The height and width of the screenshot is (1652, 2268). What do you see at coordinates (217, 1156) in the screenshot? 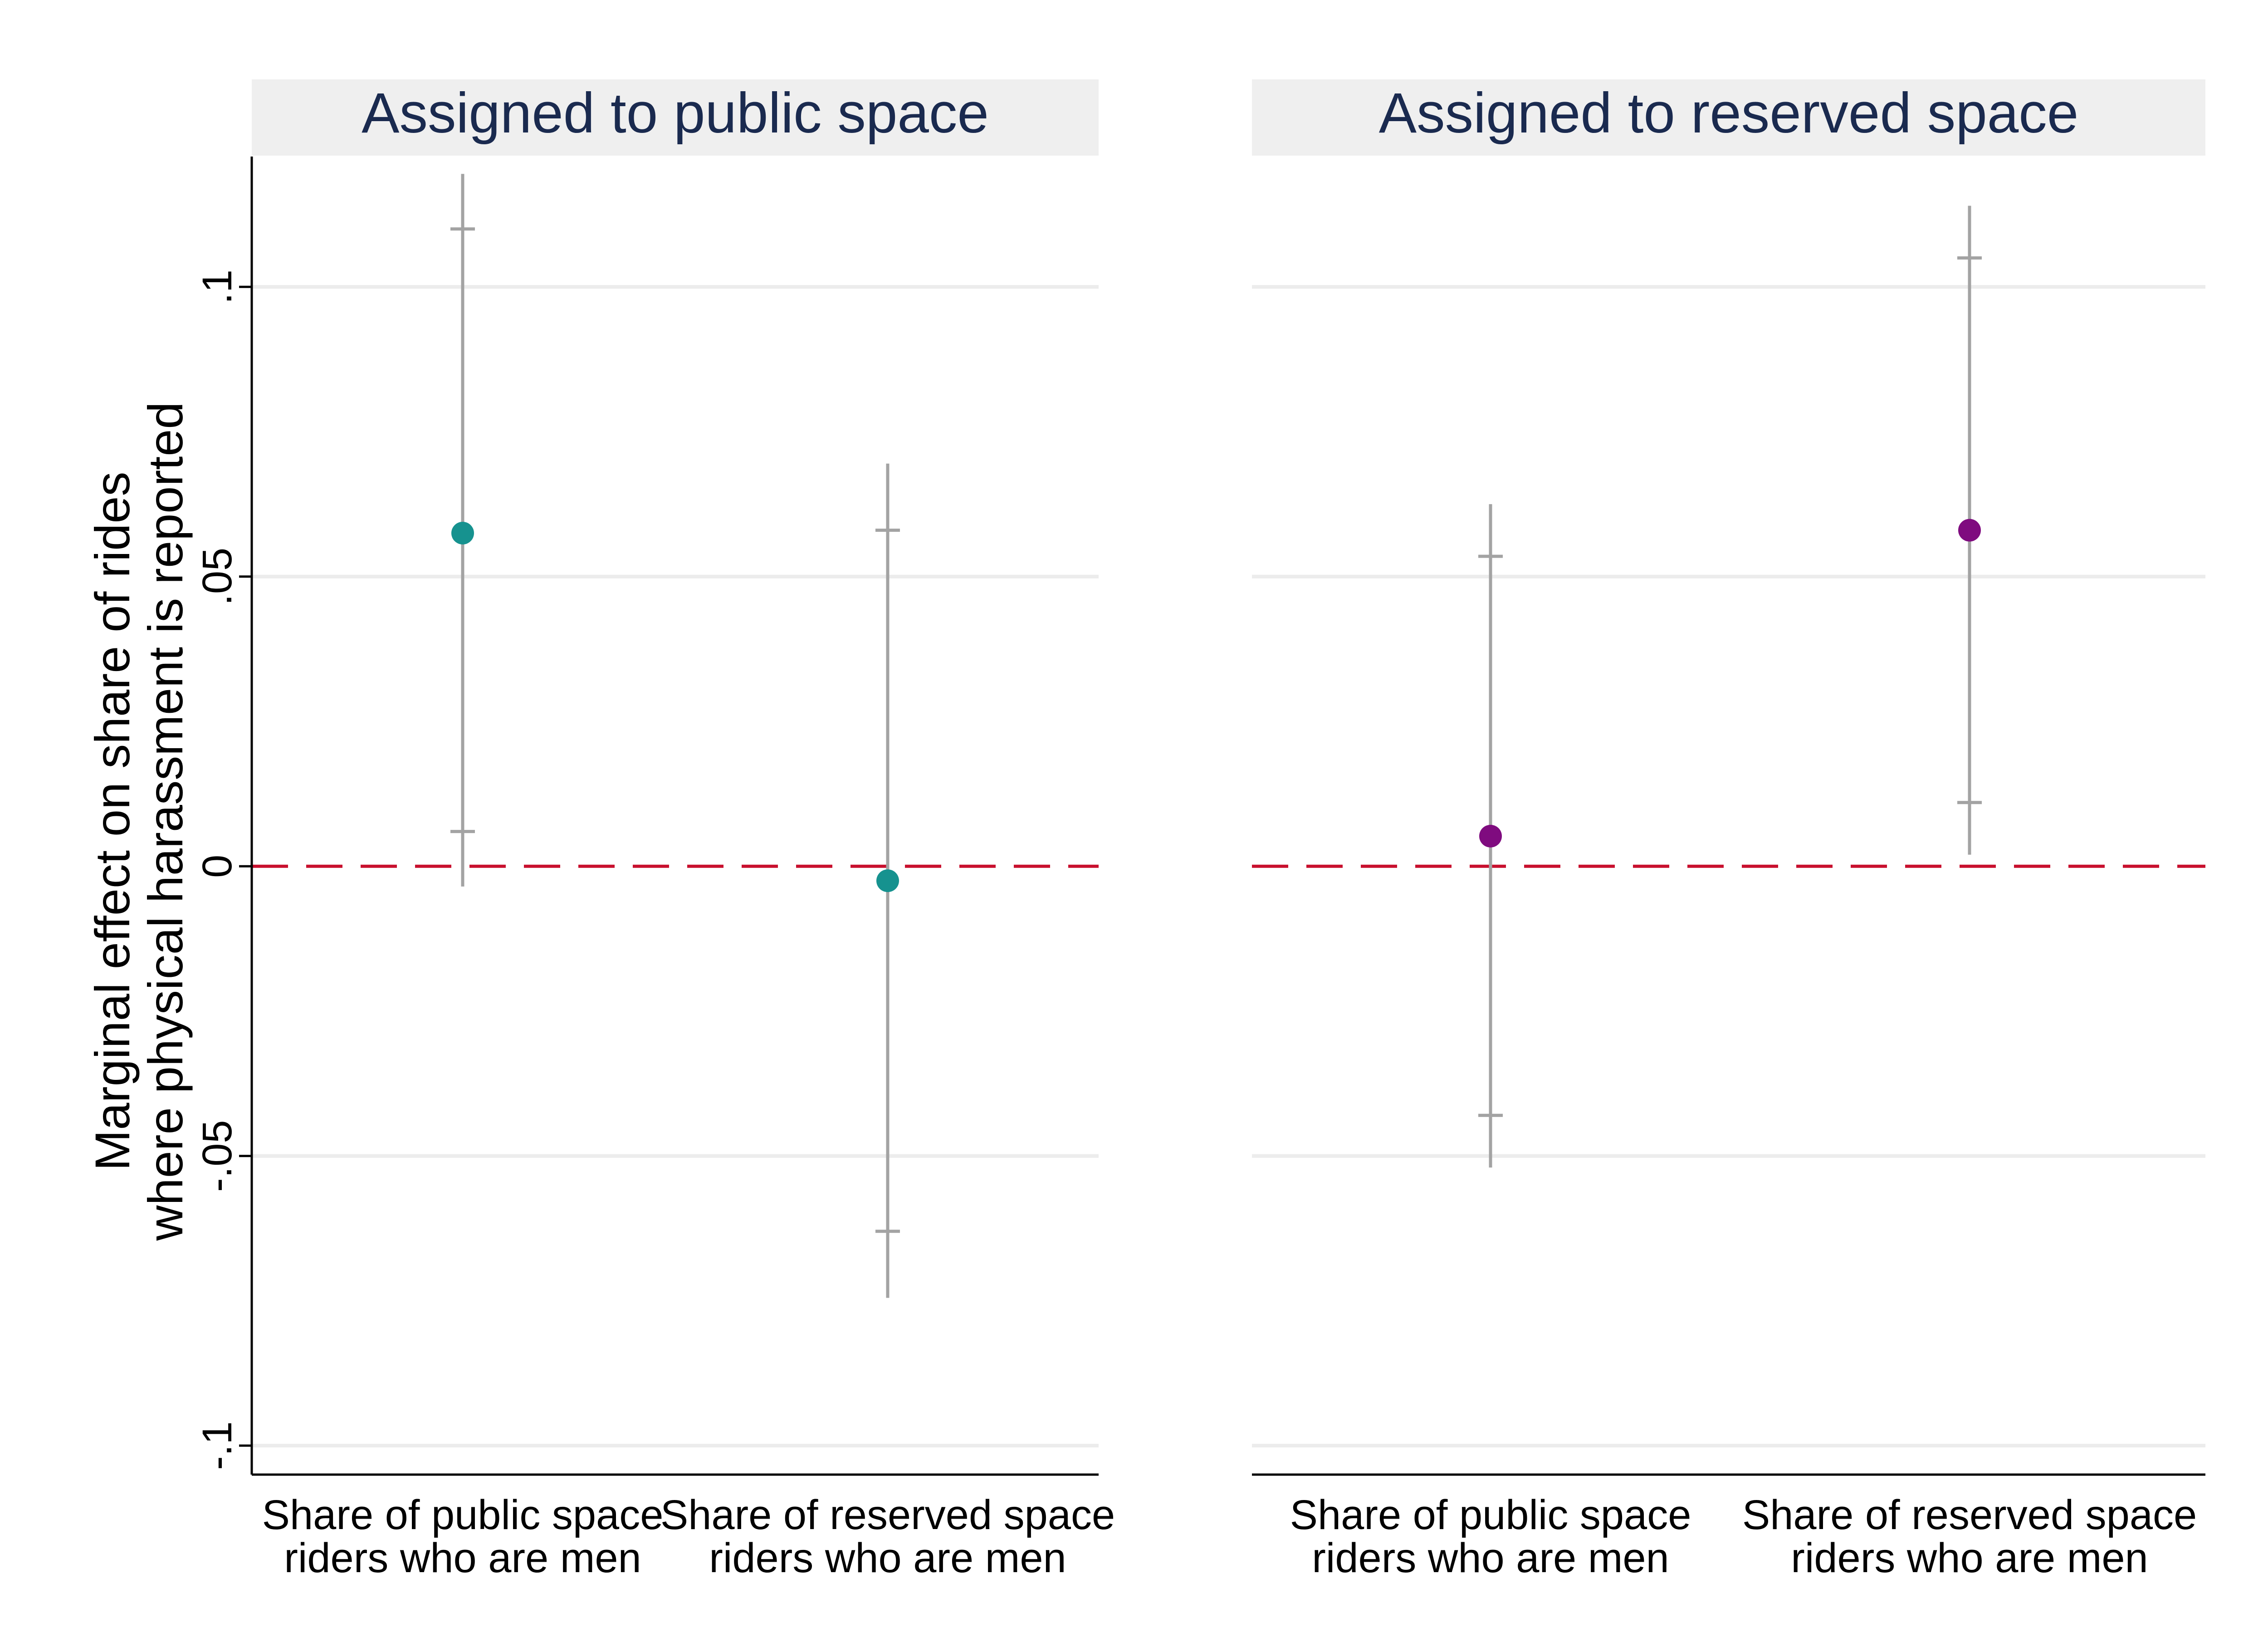
I see `y-tick-label: -.05` at bounding box center [217, 1156].